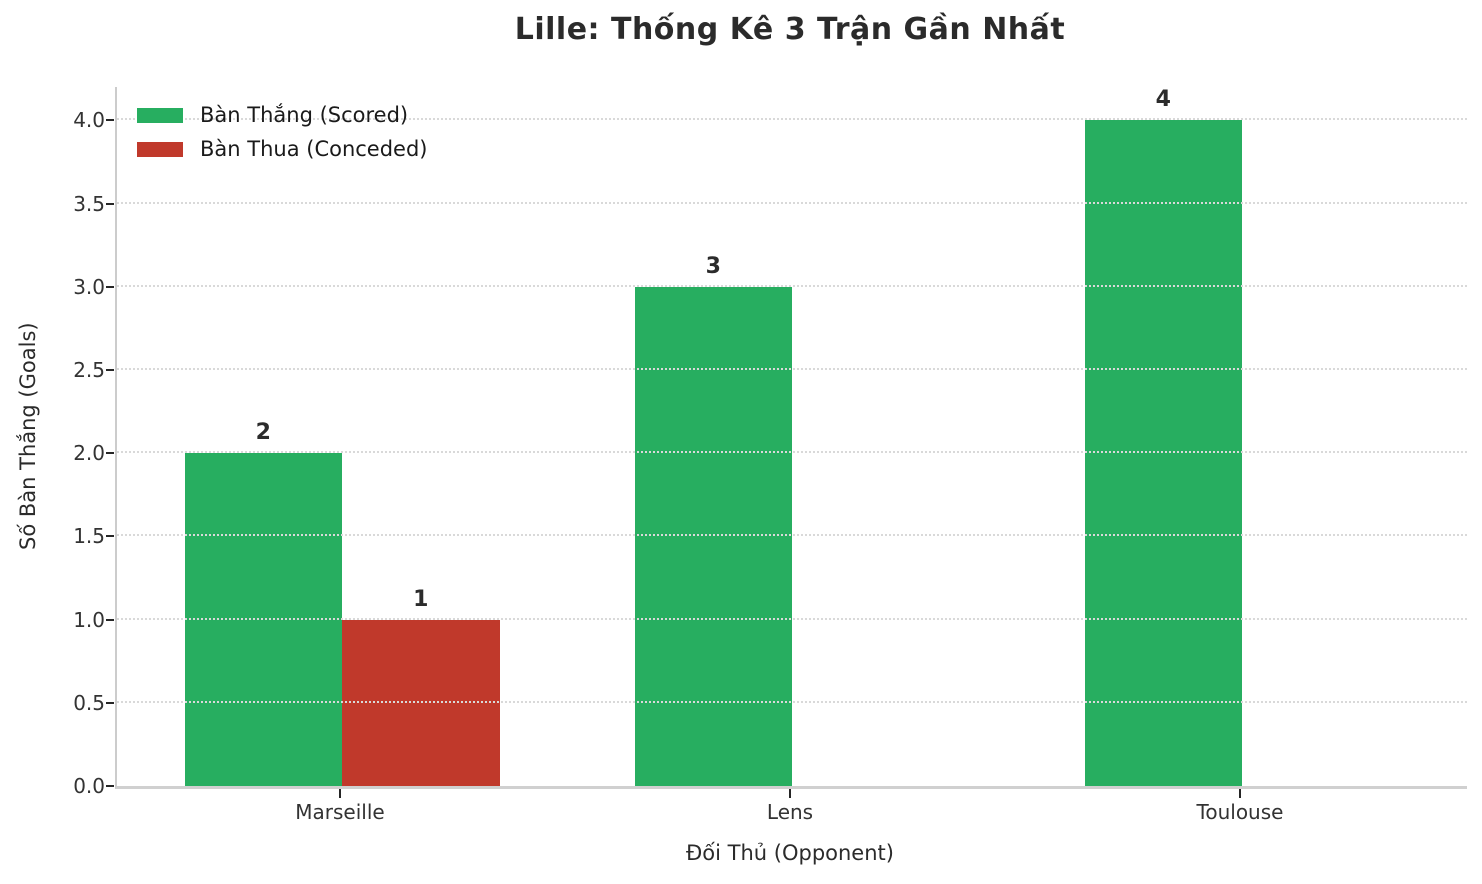 The width and height of the screenshot is (1482, 884). Describe the element at coordinates (792, 535) in the screenshot. I see `gridline-y-1.5` at that location.